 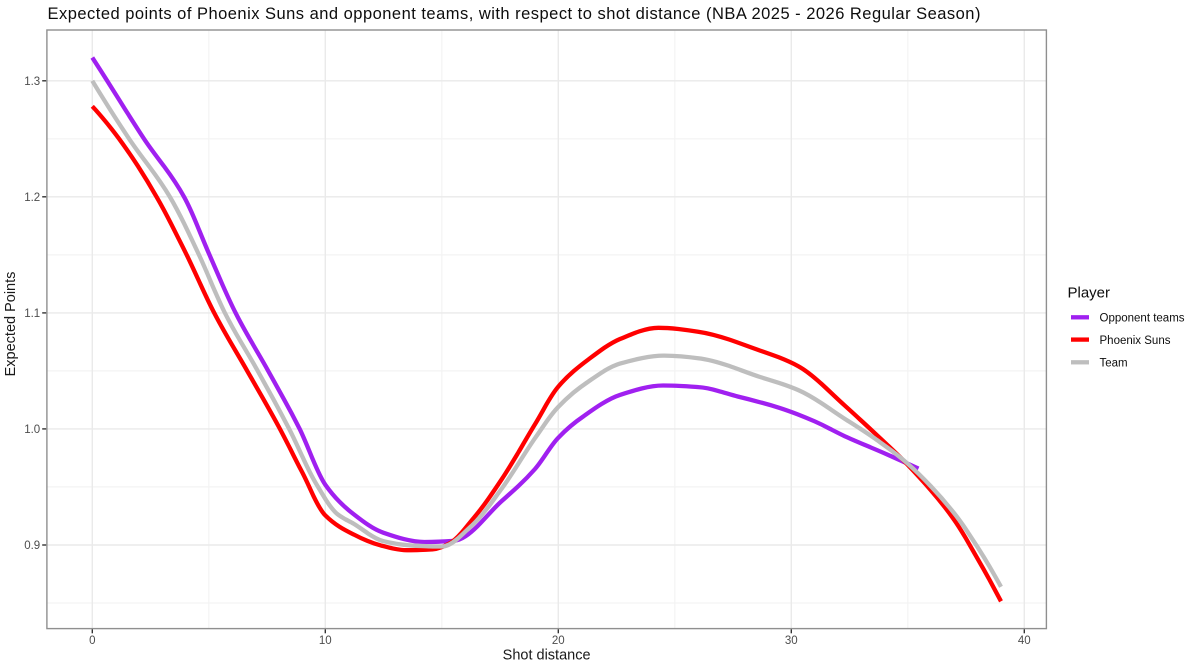 What do you see at coordinates (1142, 319) in the screenshot?
I see `svg-text: Opponent teams` at bounding box center [1142, 319].